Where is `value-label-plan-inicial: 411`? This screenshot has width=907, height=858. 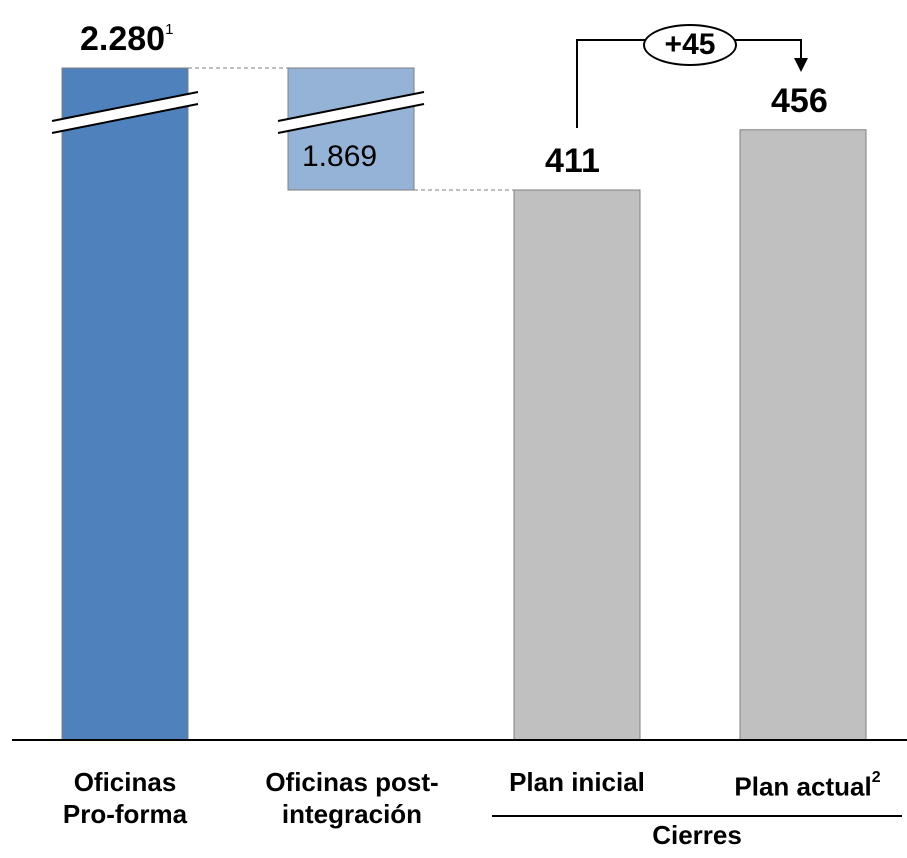 value-label-plan-inicial: 411 is located at coordinates (572, 161).